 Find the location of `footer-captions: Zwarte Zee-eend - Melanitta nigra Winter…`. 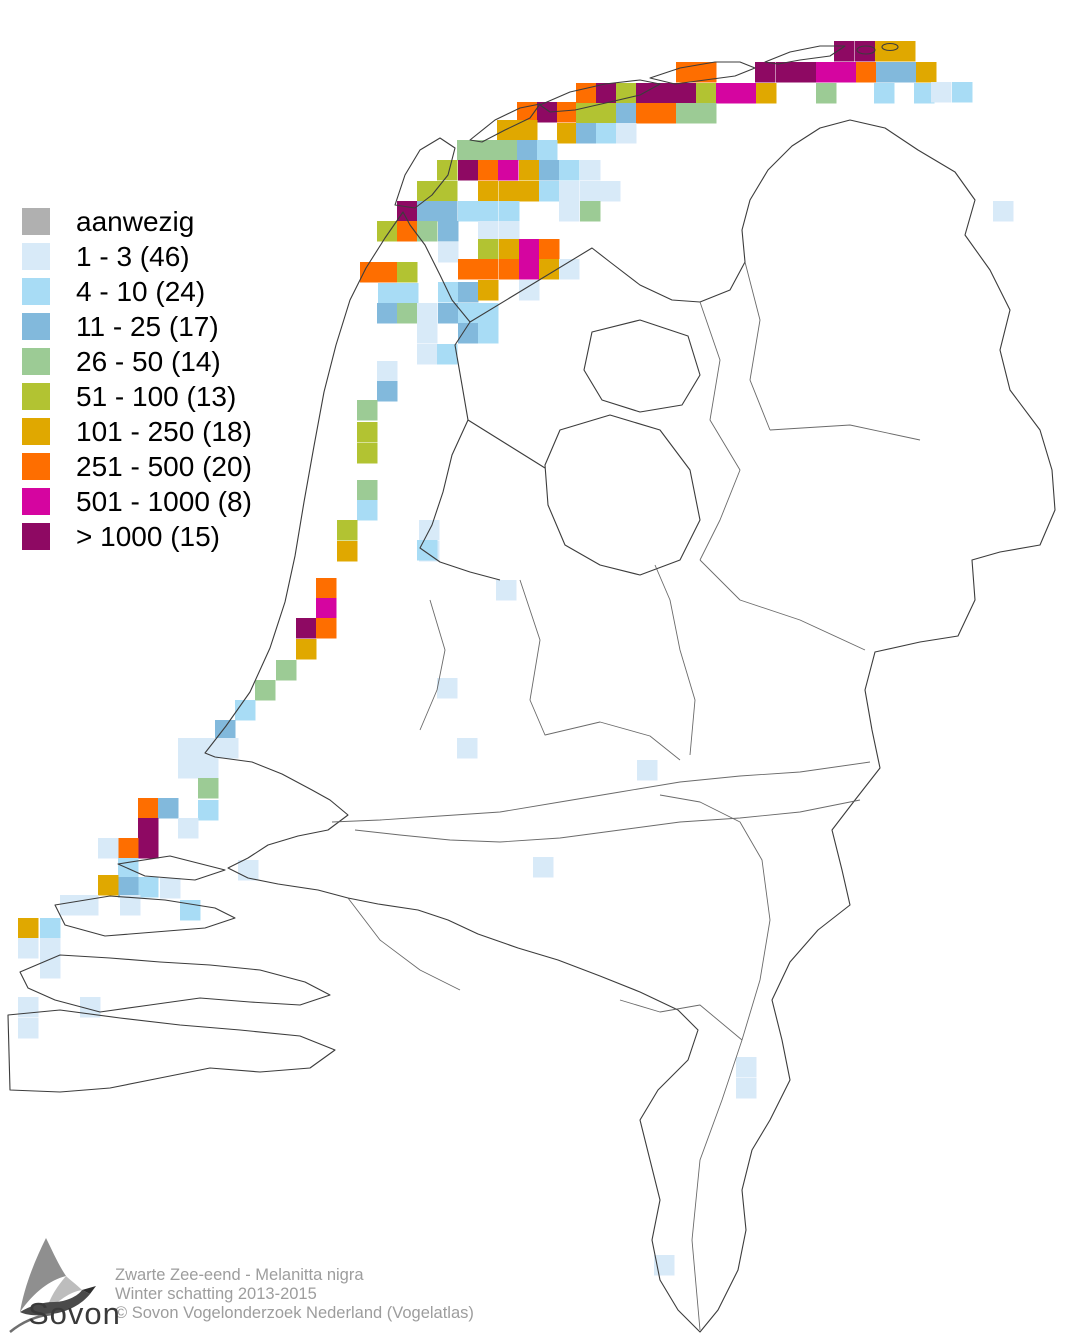

footer-captions: Zwarte Zee-eend - Melanitta nigra Winter… is located at coordinates (294, 1294).